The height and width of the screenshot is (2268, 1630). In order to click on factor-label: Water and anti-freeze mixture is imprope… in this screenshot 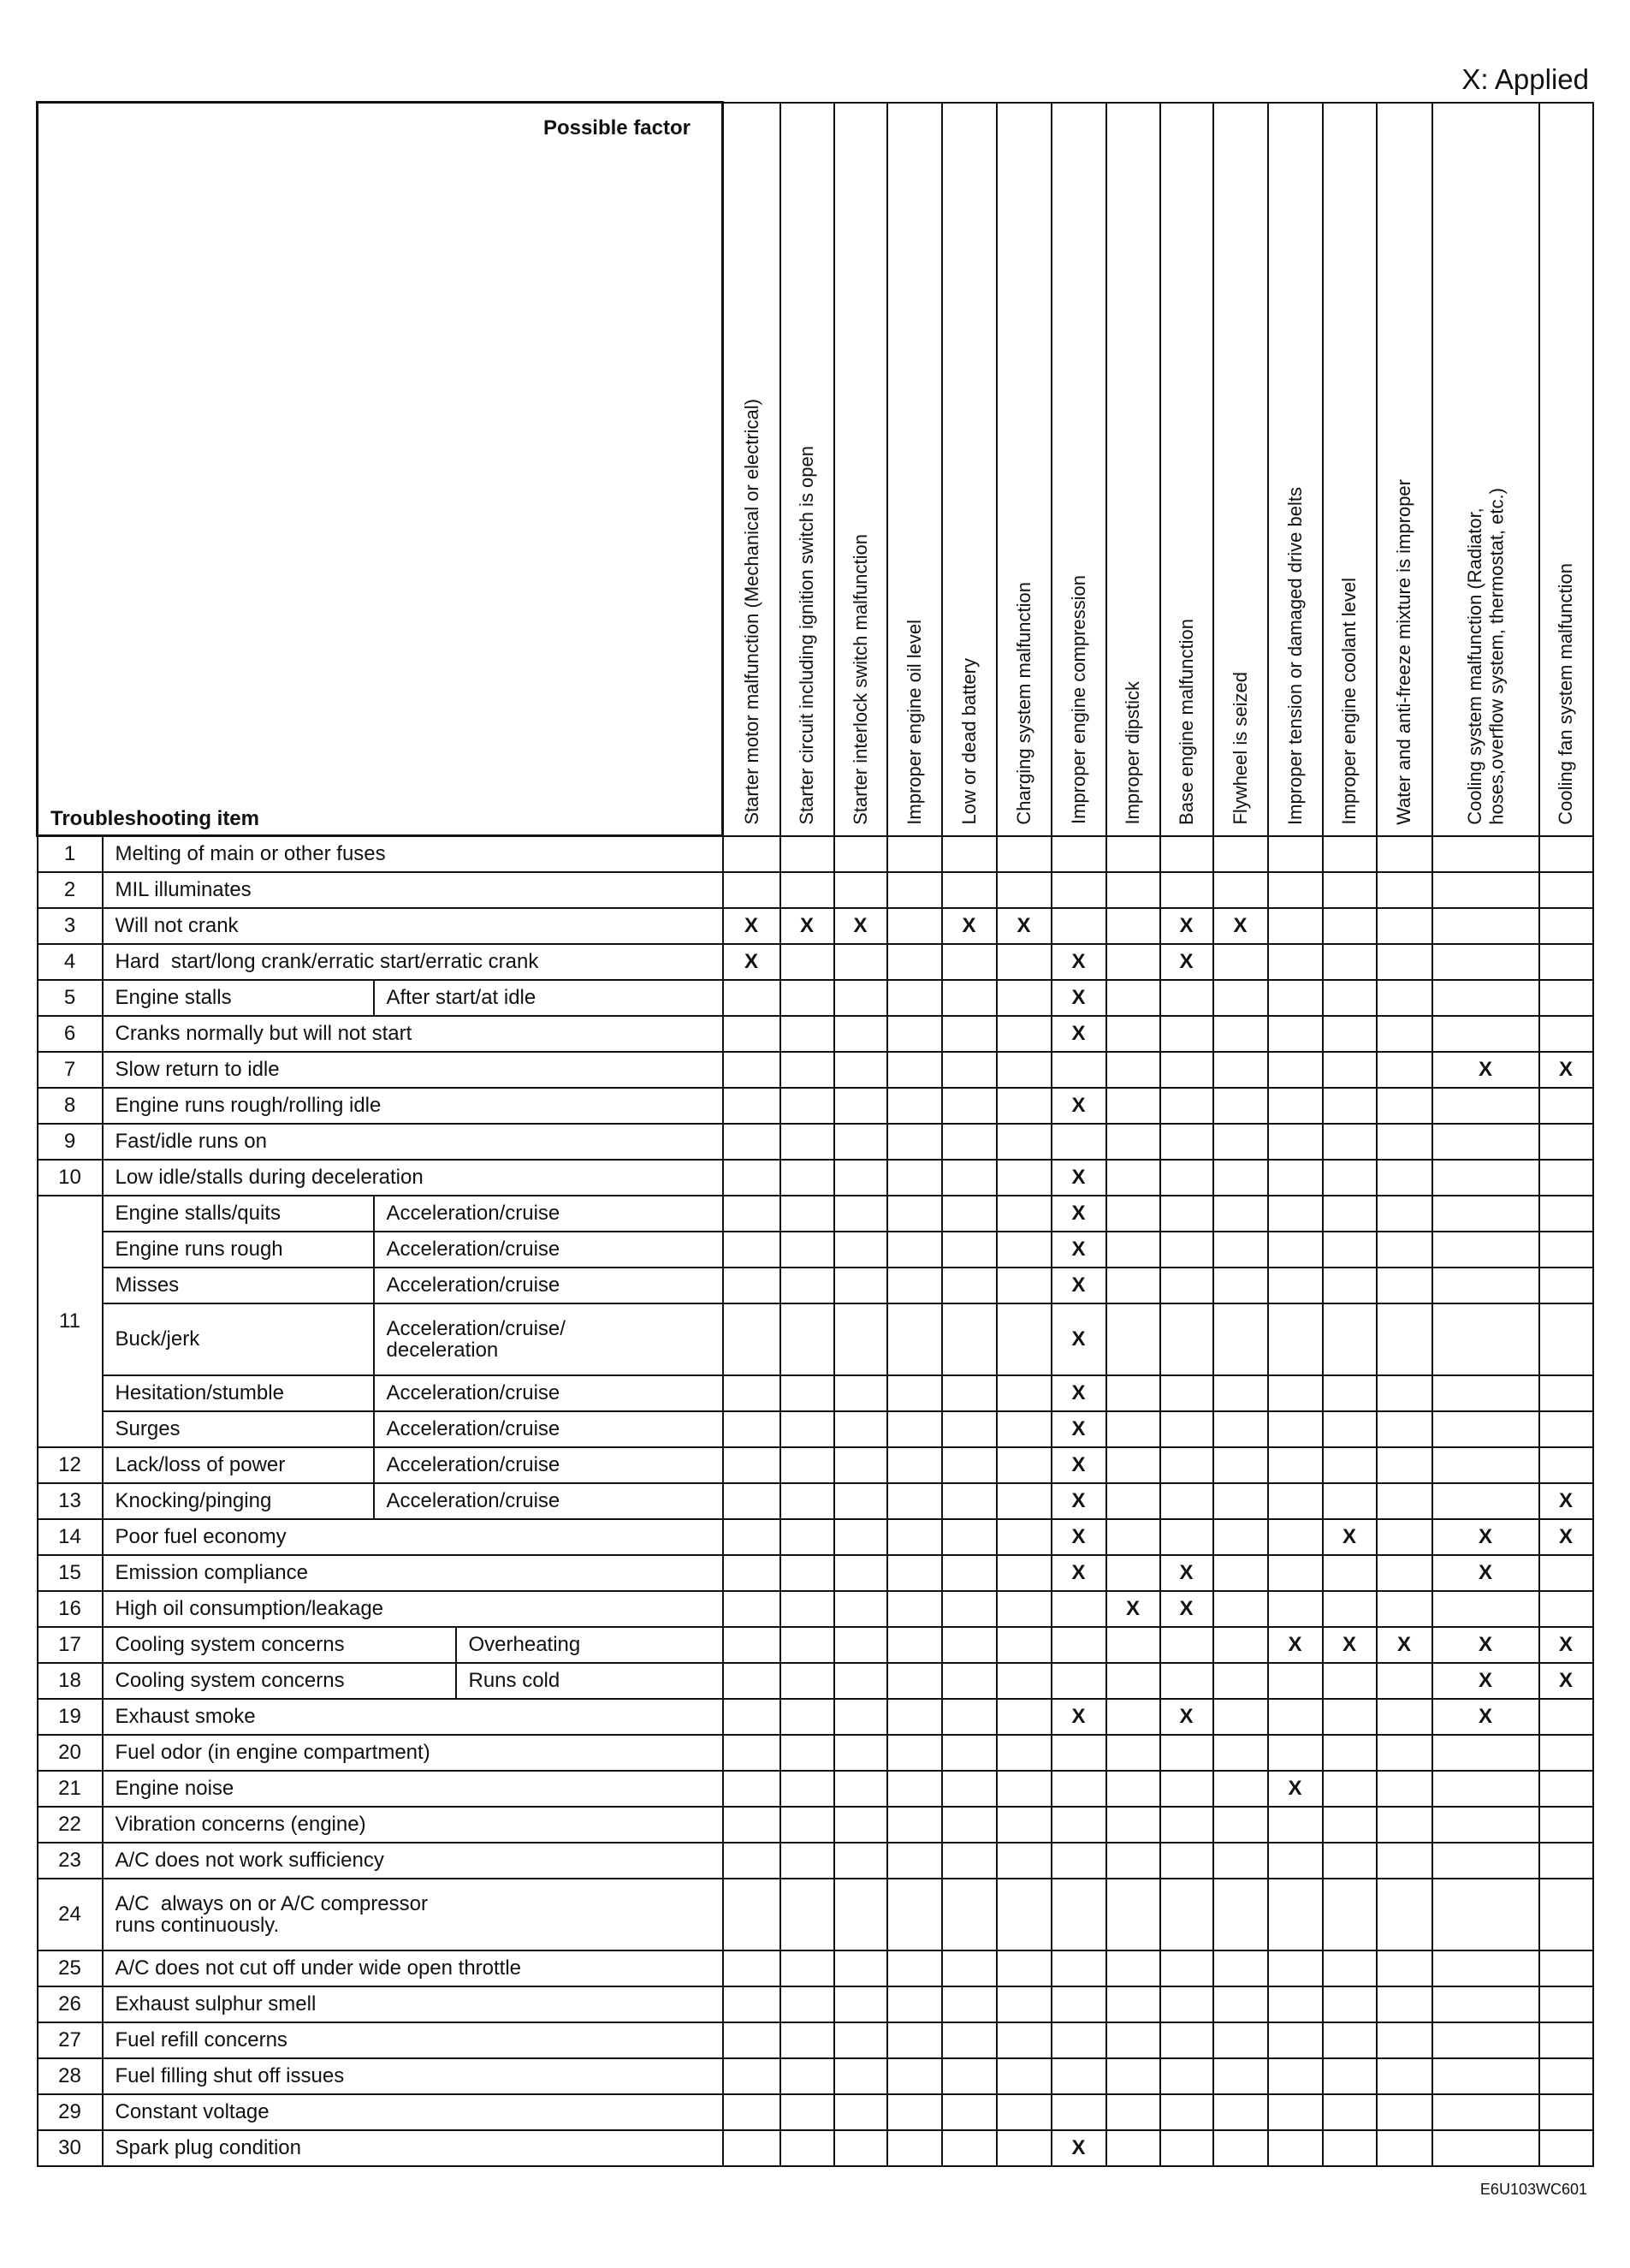, I will do `click(1404, 652)`.